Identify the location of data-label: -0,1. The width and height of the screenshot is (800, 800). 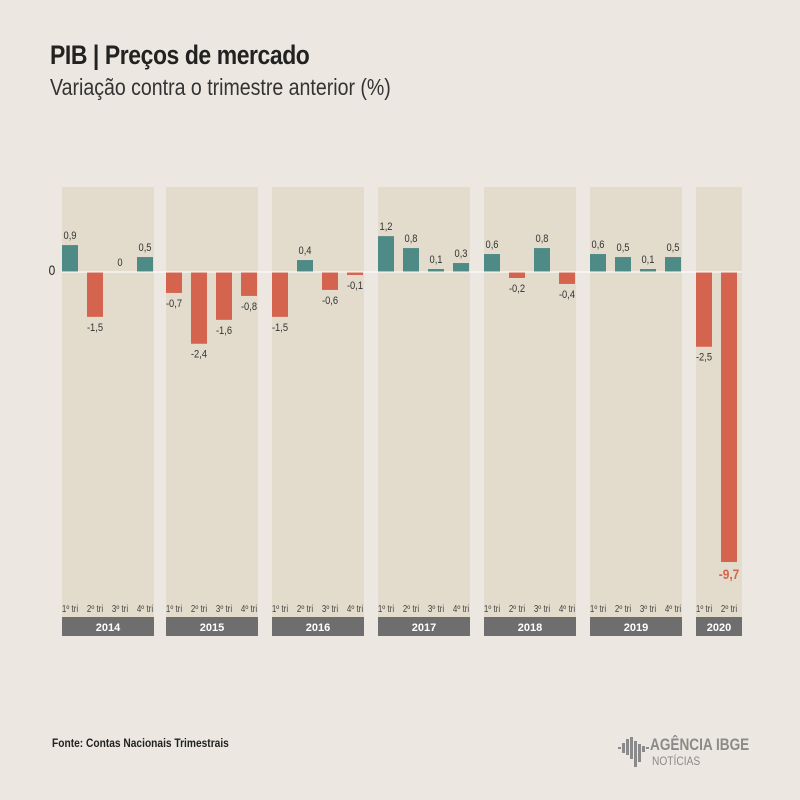
(355, 286).